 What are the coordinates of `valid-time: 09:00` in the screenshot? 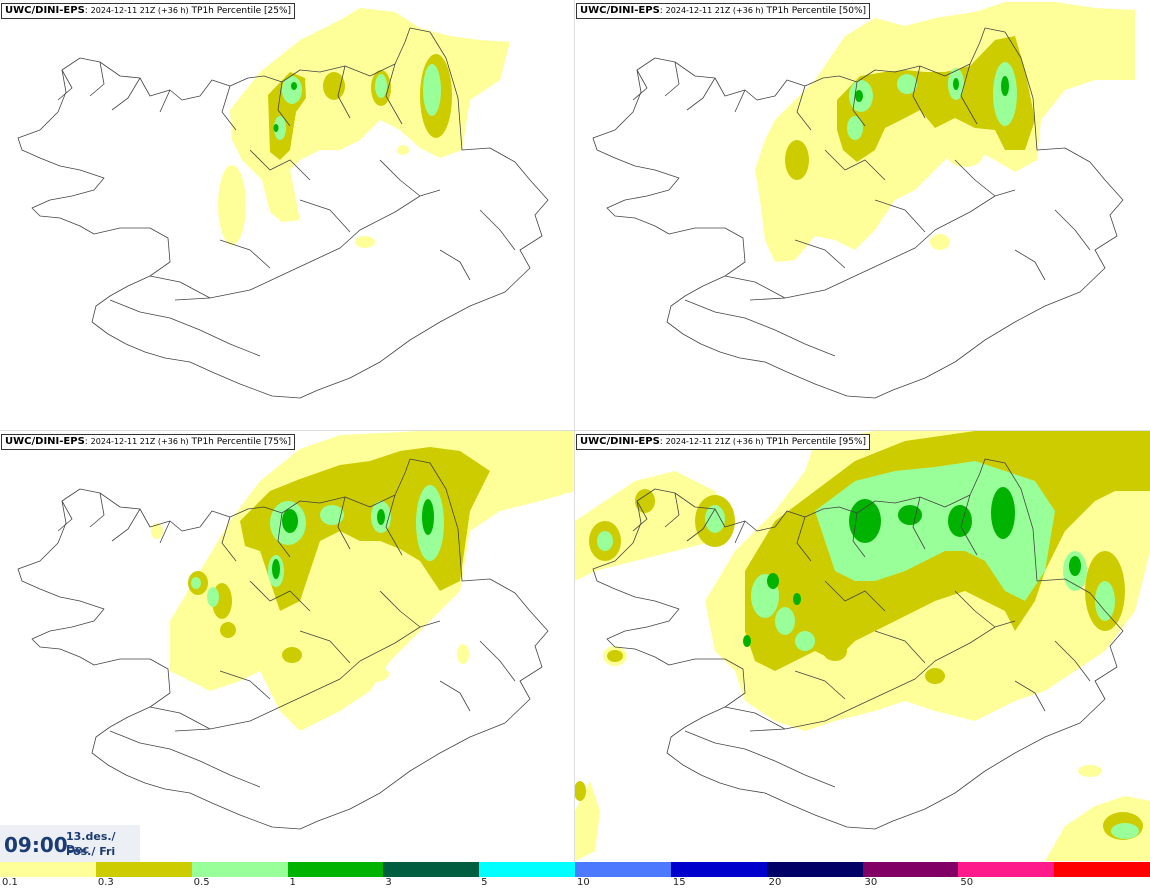 It's located at (36, 845).